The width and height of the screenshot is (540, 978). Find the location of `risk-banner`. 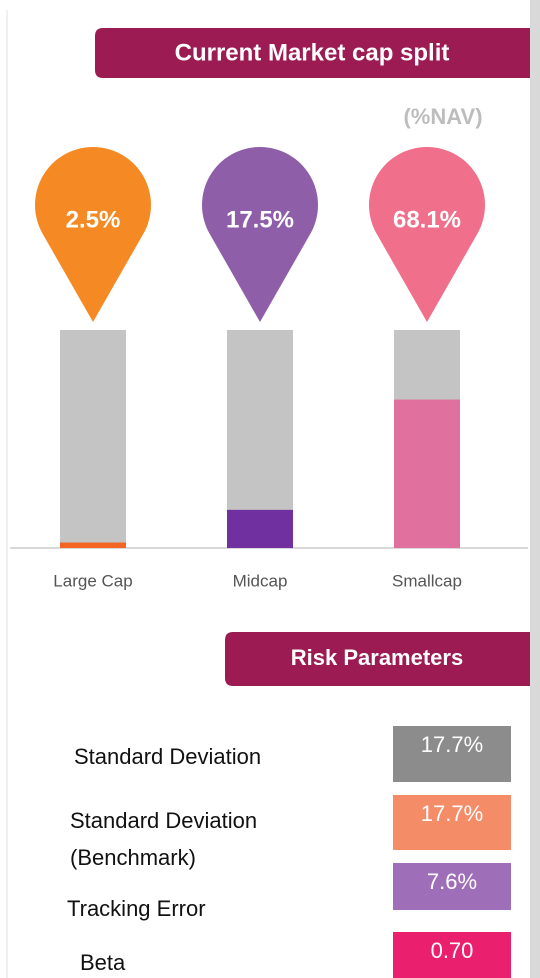

risk-banner is located at coordinates (377, 659).